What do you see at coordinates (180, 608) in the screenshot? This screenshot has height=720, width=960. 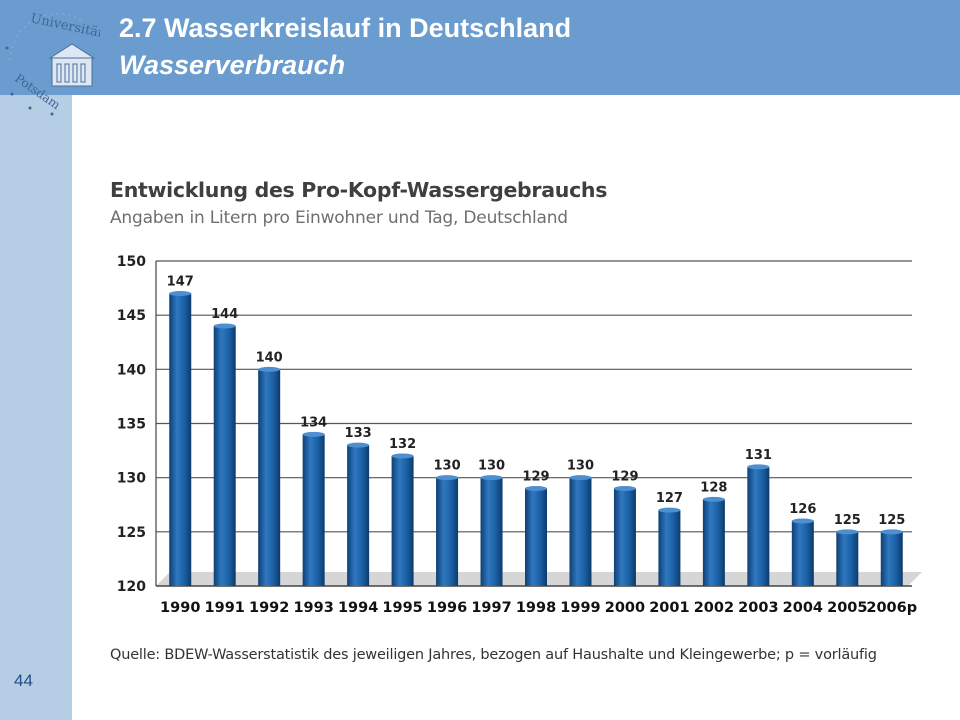 I see `x-tick-label: 1990` at bounding box center [180, 608].